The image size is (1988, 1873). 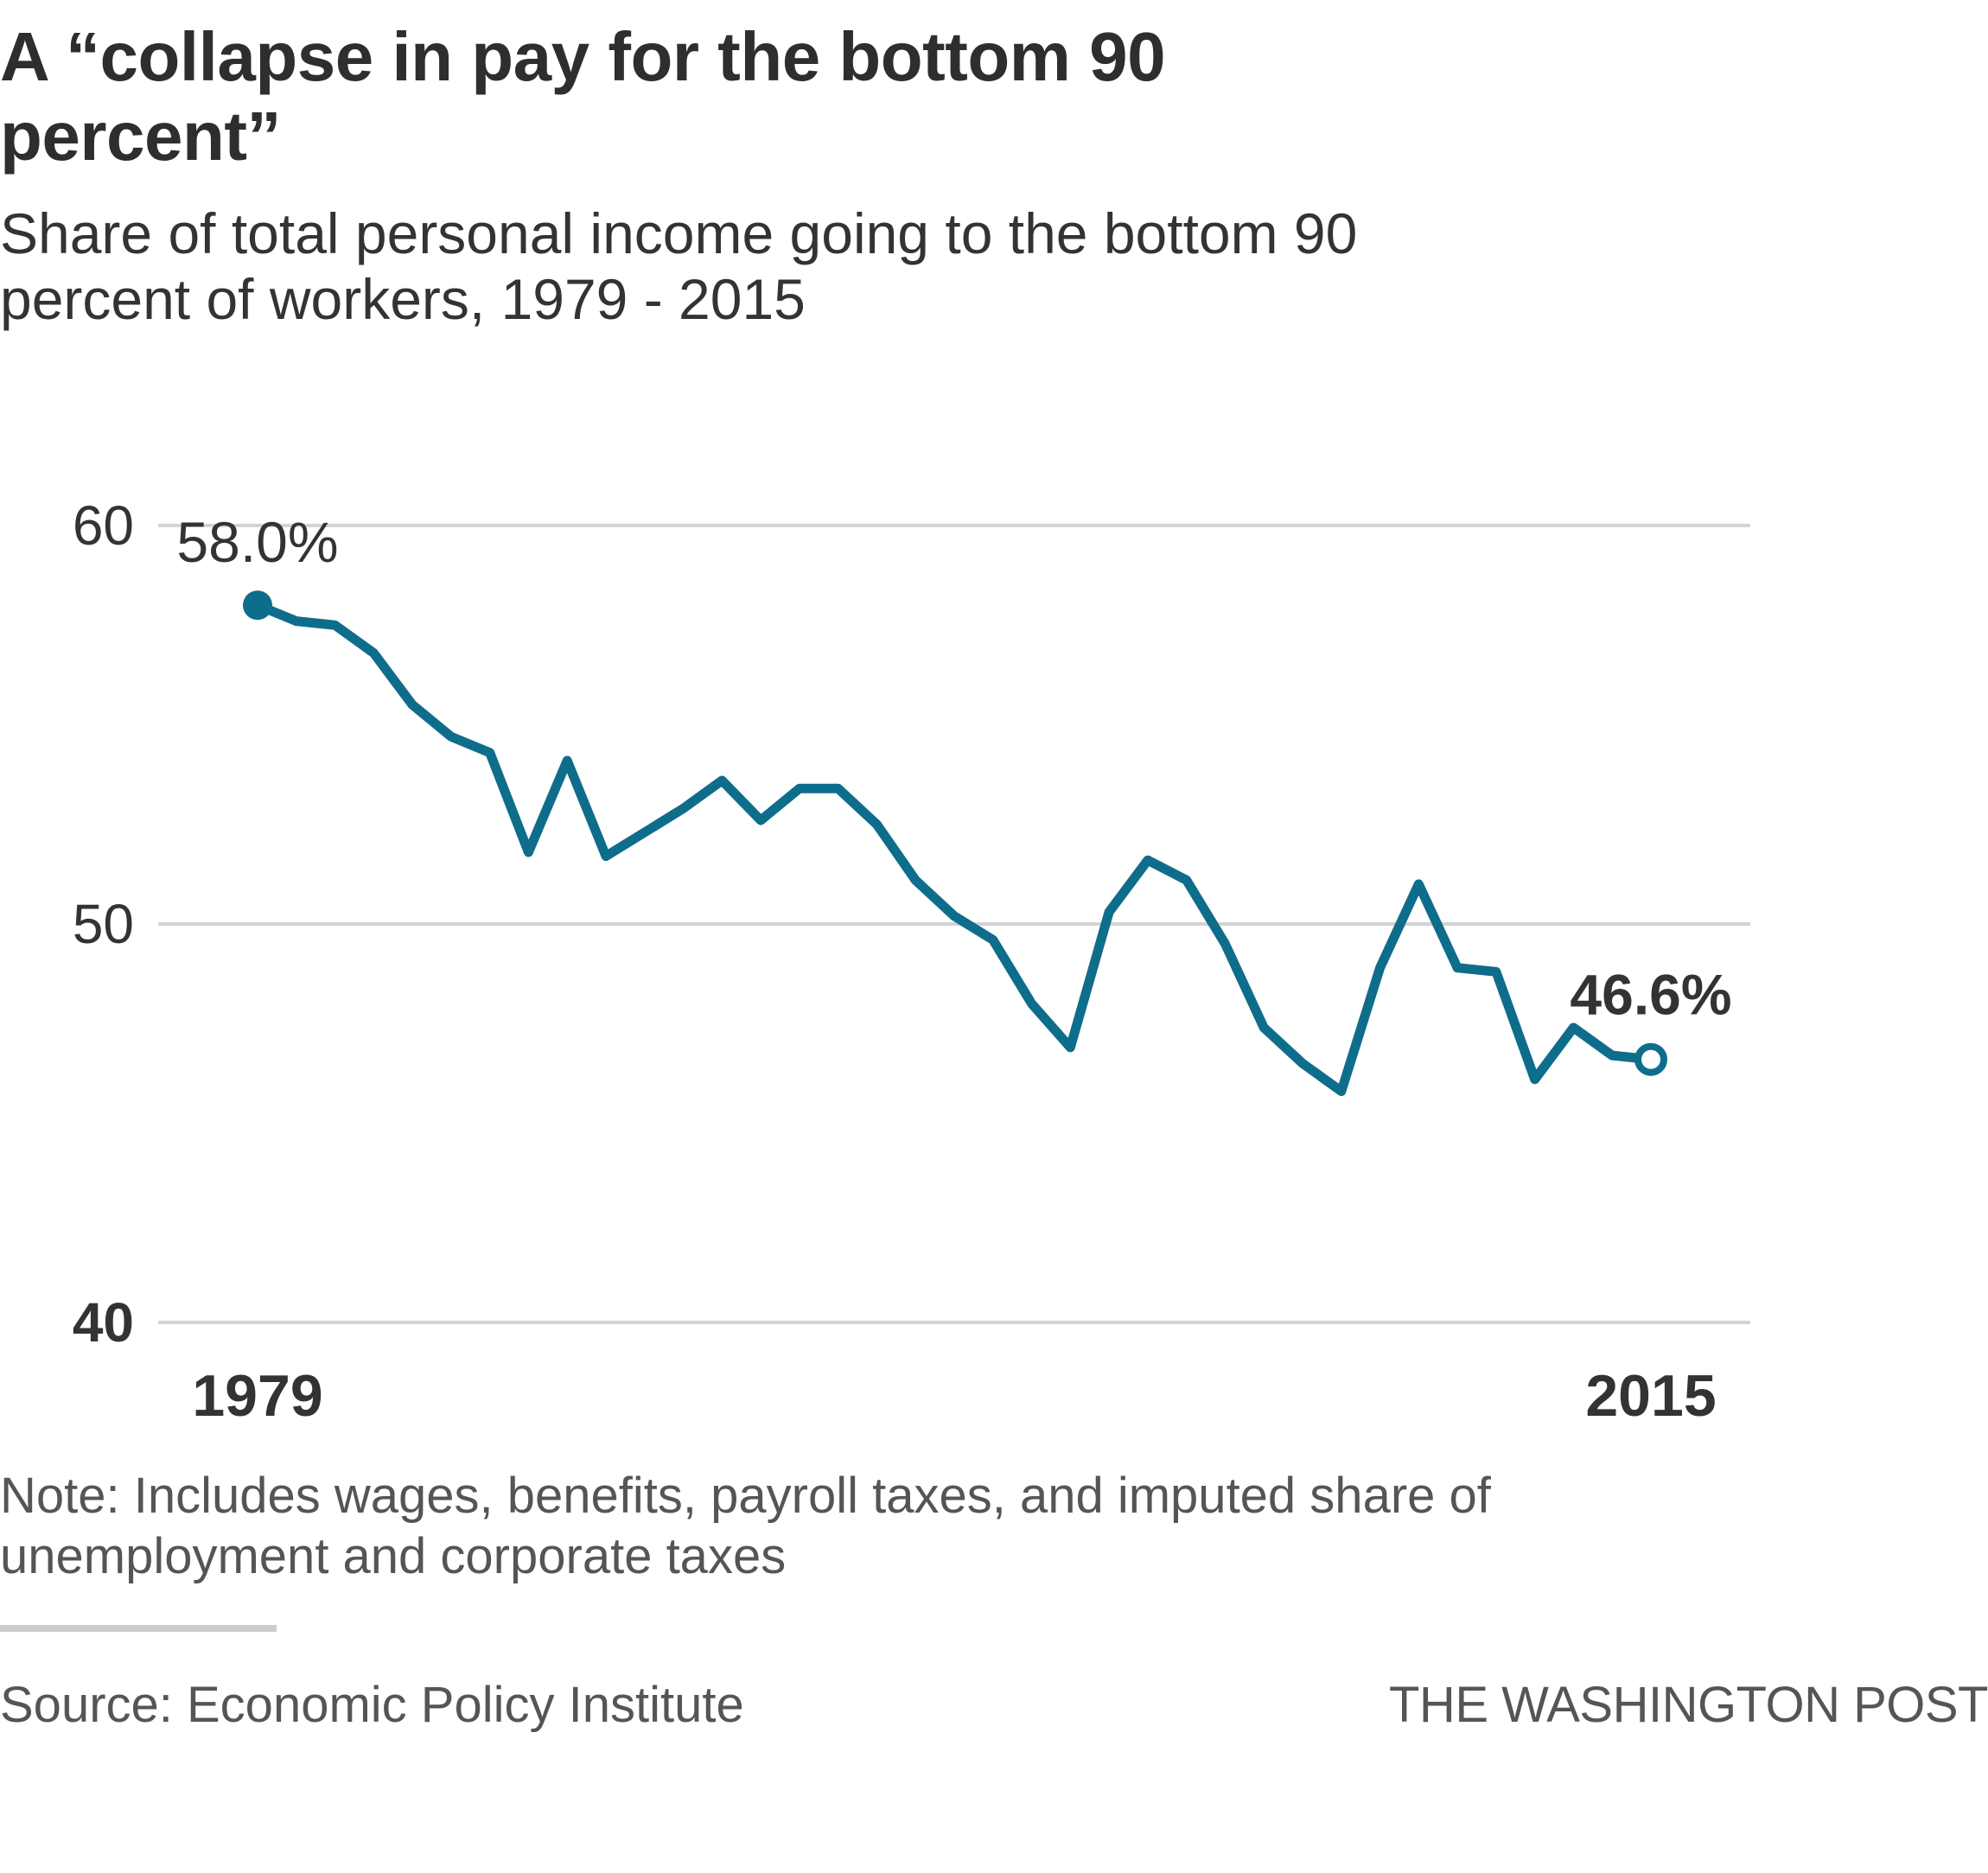 What do you see at coordinates (138, 1628) in the screenshot?
I see `footer-divider` at bounding box center [138, 1628].